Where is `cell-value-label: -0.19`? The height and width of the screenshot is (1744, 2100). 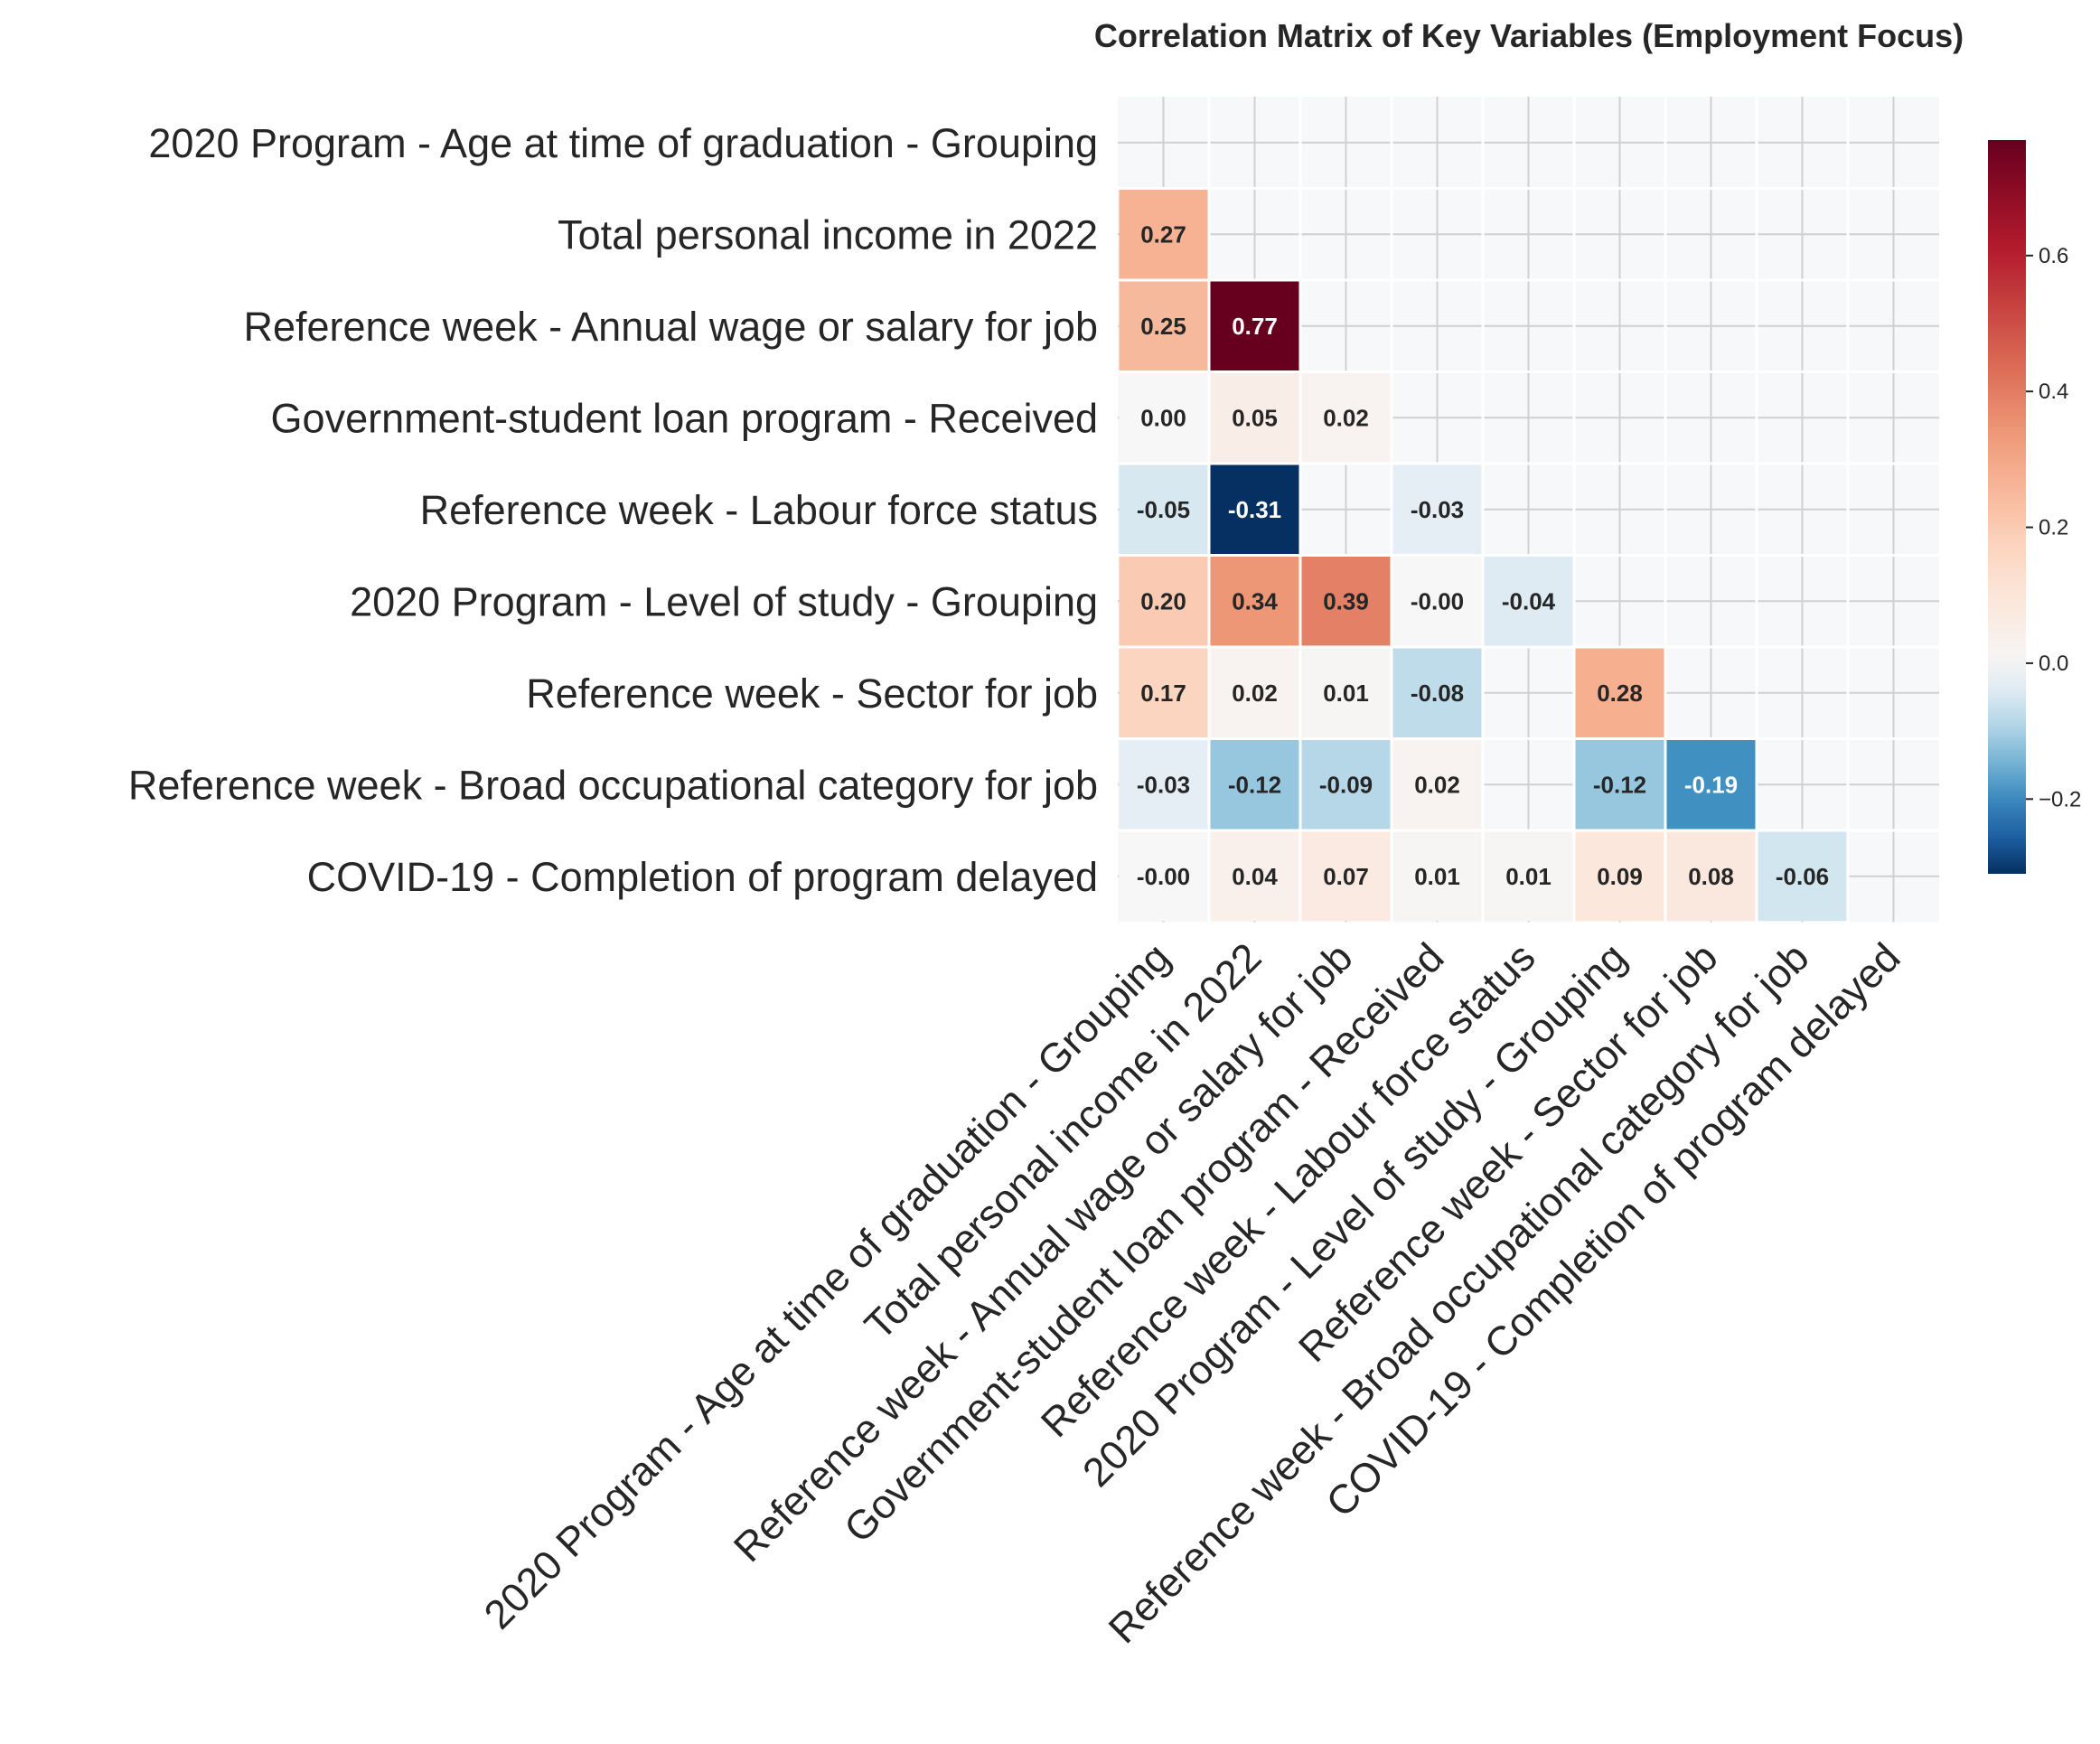 cell-value-label: -0.19 is located at coordinates (1711, 784).